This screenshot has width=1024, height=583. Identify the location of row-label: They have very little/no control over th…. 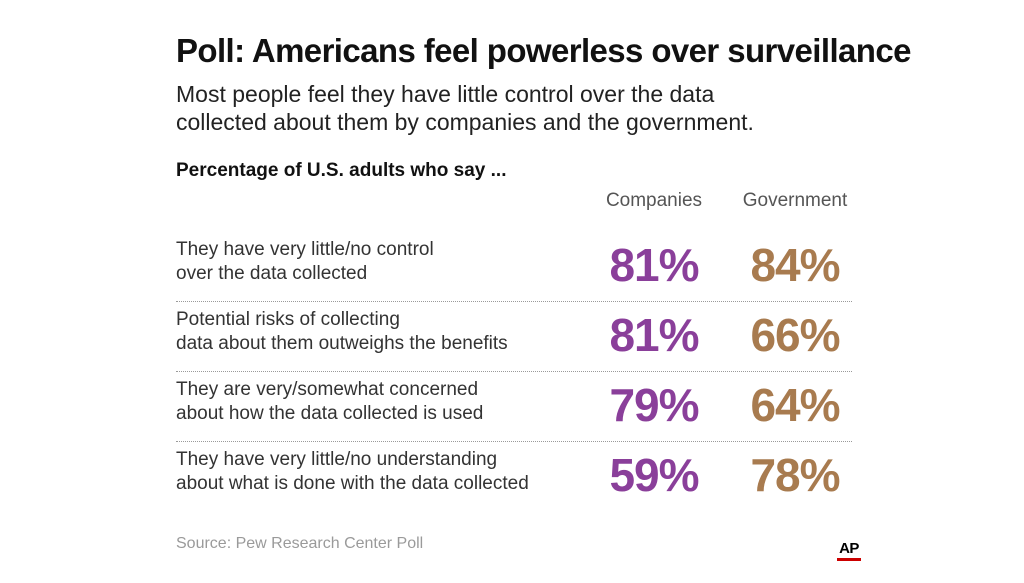
(376, 262).